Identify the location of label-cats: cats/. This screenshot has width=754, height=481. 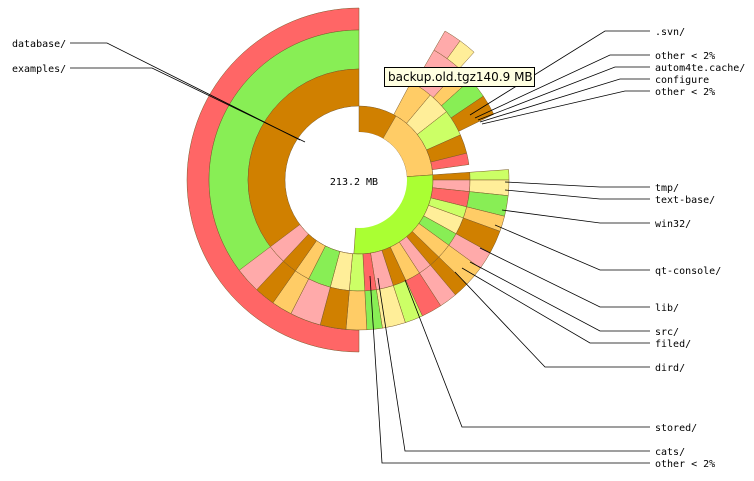
(670, 452).